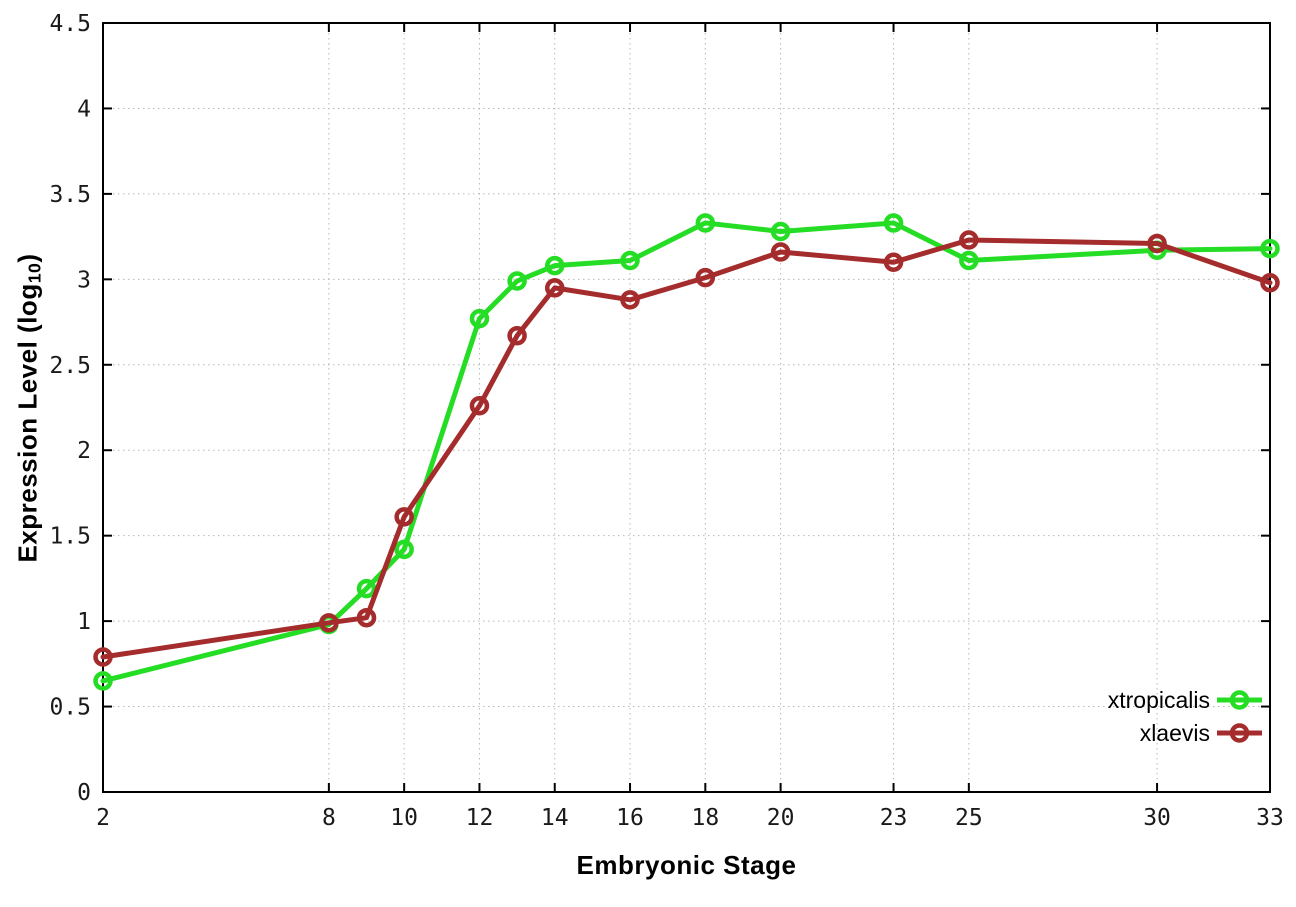 The image size is (1296, 907). I want to click on x-tick-label: 14, so click(555, 818).